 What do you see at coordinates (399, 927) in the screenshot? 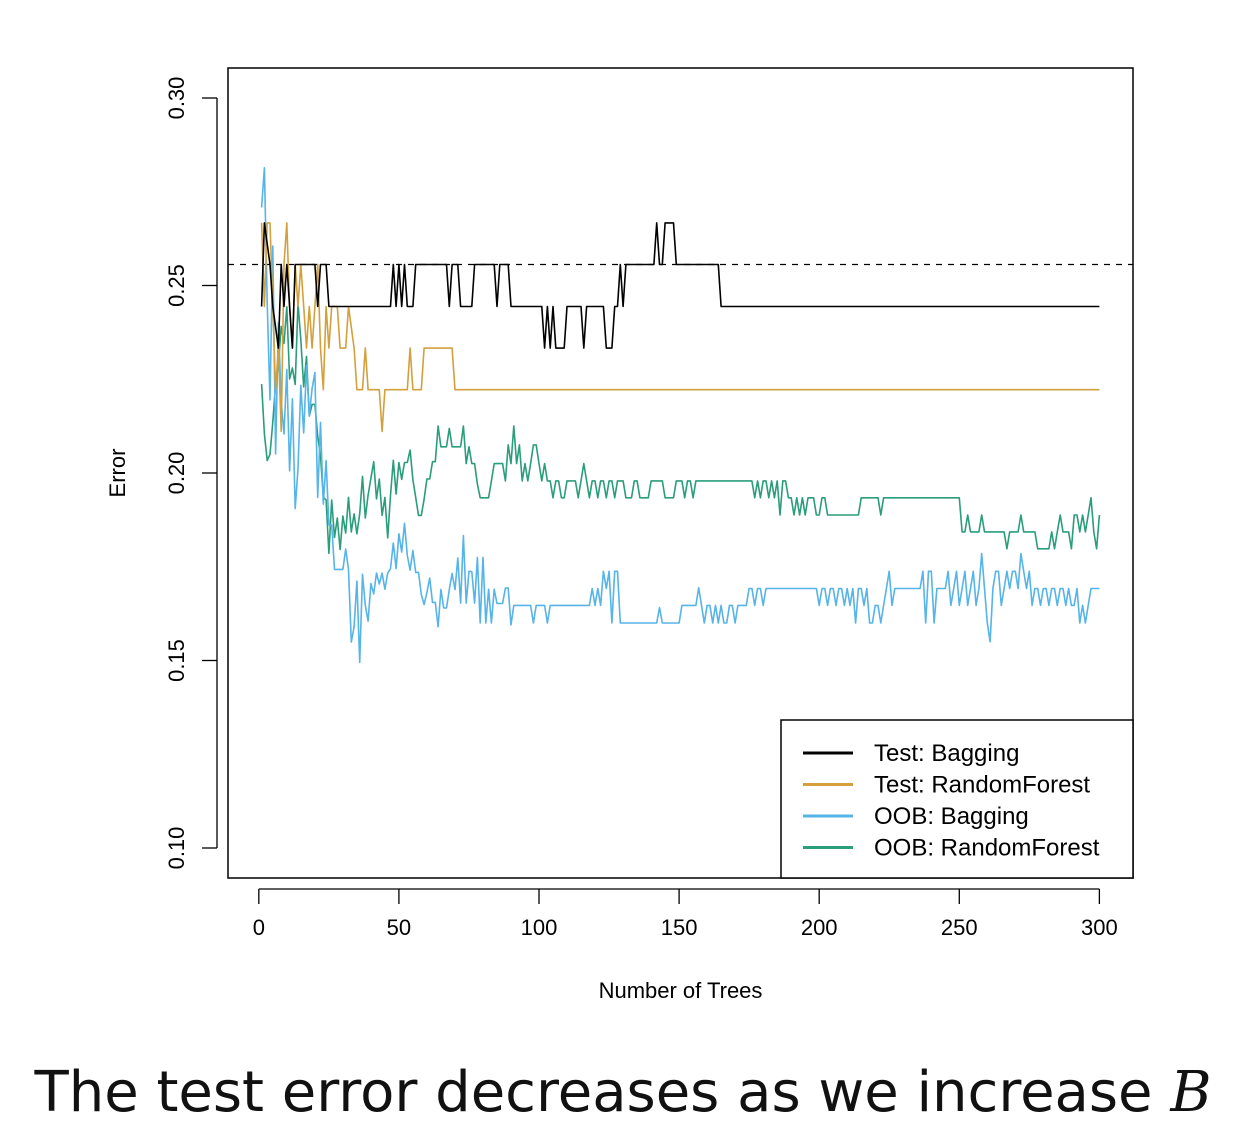
I see `x-tick-label: 50` at bounding box center [399, 927].